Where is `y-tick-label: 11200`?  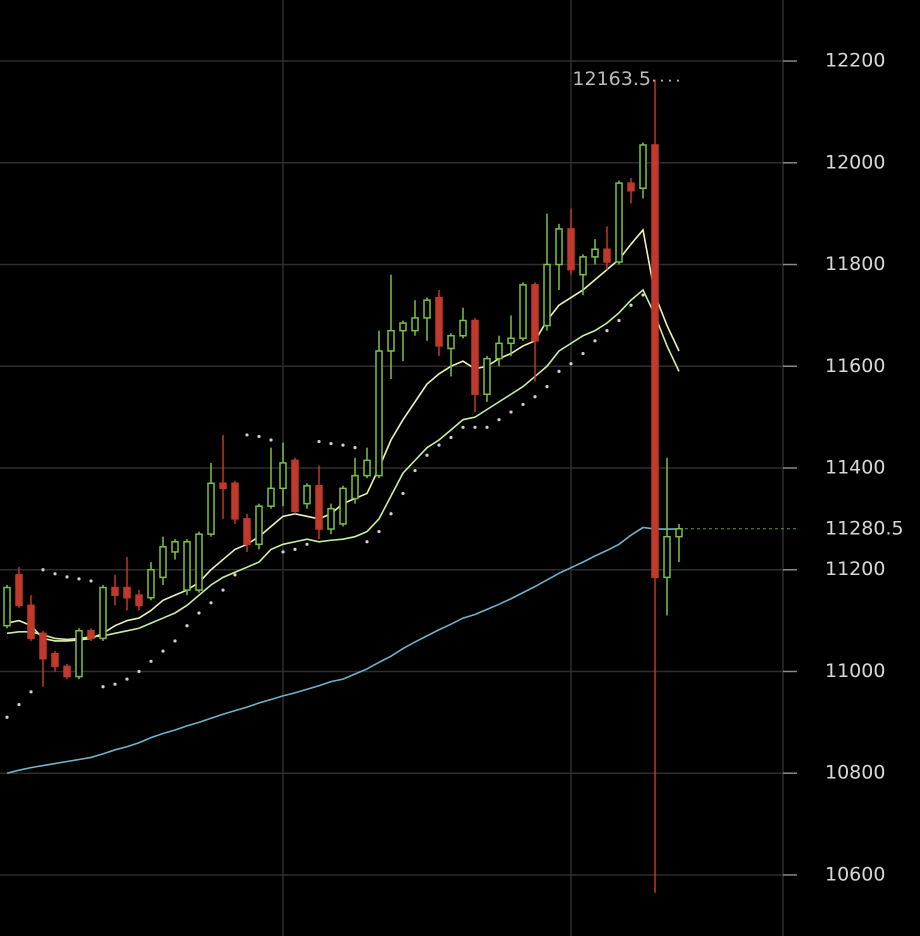
y-tick-label: 11200 is located at coordinates (855, 569).